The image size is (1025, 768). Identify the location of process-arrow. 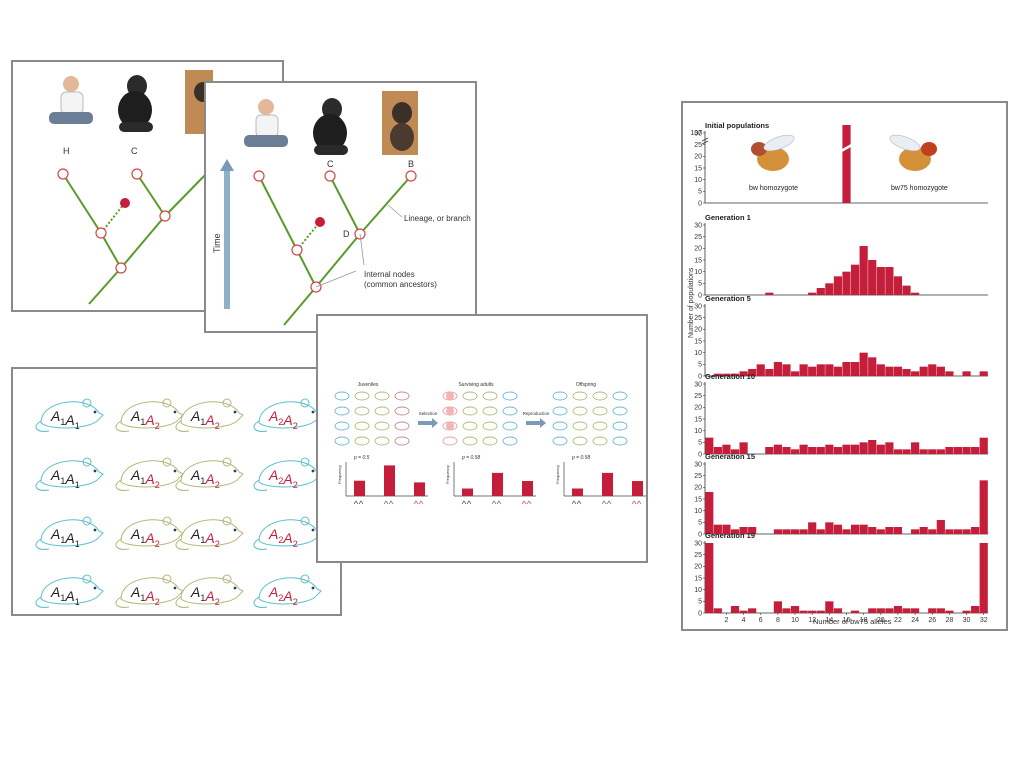
(536, 423).